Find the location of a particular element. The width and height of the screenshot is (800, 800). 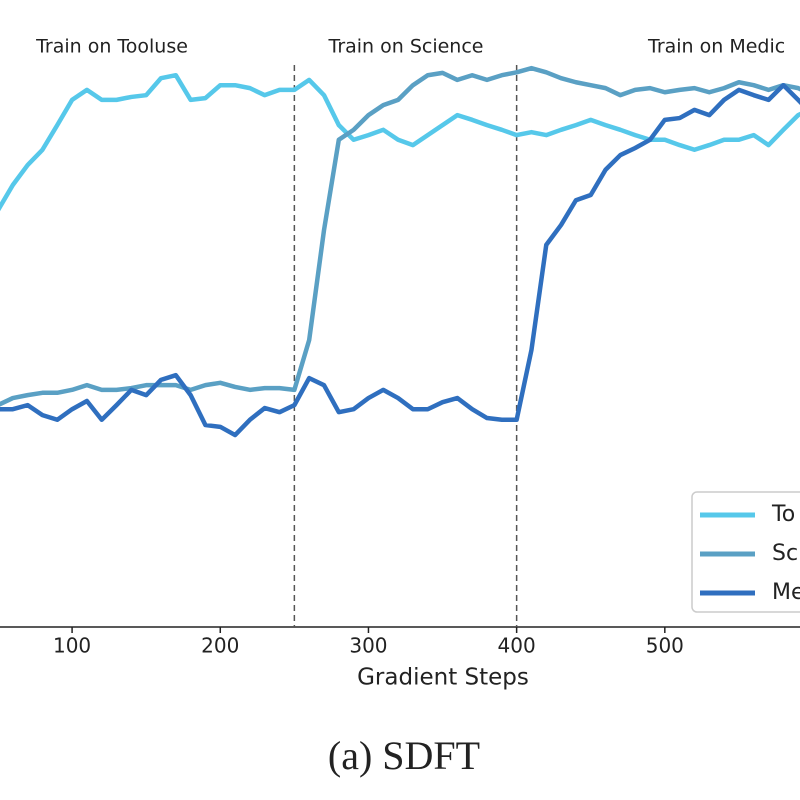

legend-label: To is located at coordinates (783, 514).